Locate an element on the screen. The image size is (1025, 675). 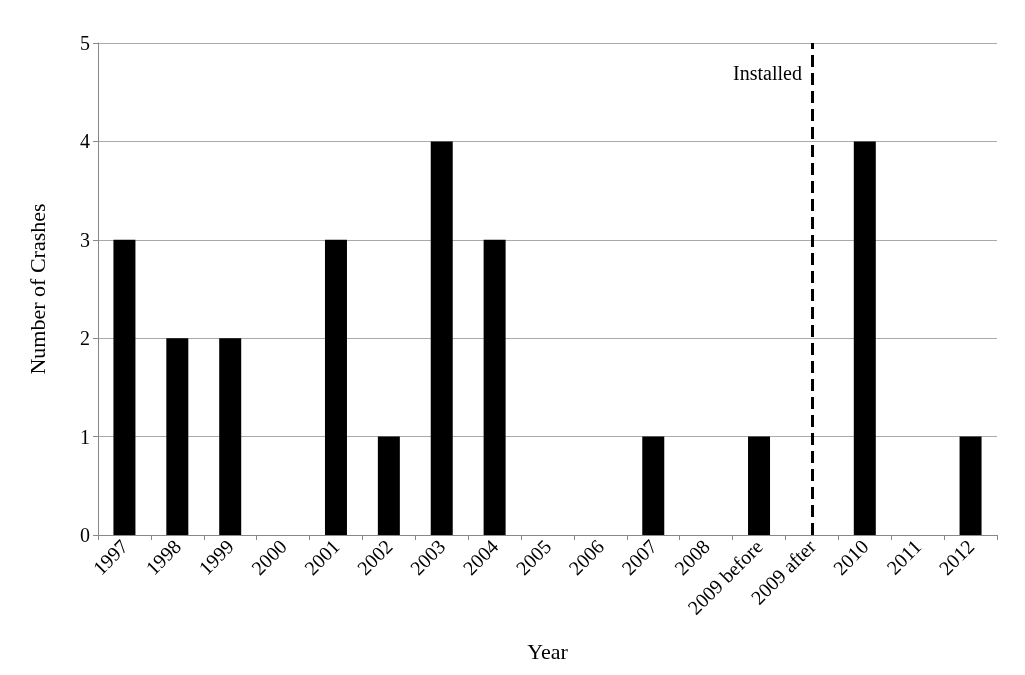
y-tick-label: 3 is located at coordinates (85, 239).